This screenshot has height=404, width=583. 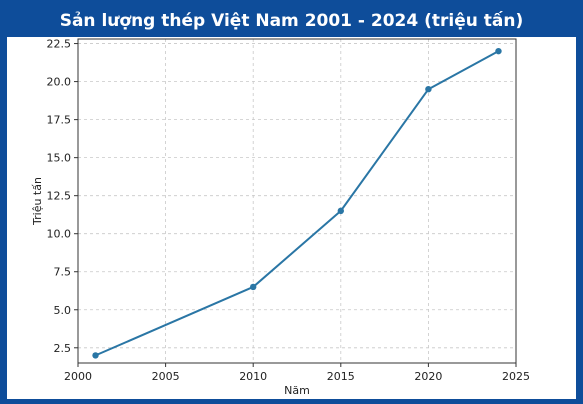 I want to click on y-tick-label: 10.0, so click(x=59, y=234).